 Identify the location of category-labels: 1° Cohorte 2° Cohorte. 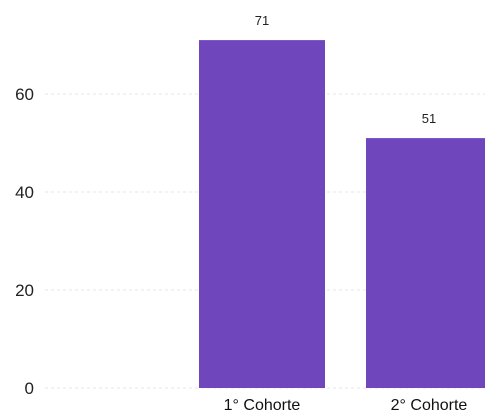
(346, 405).